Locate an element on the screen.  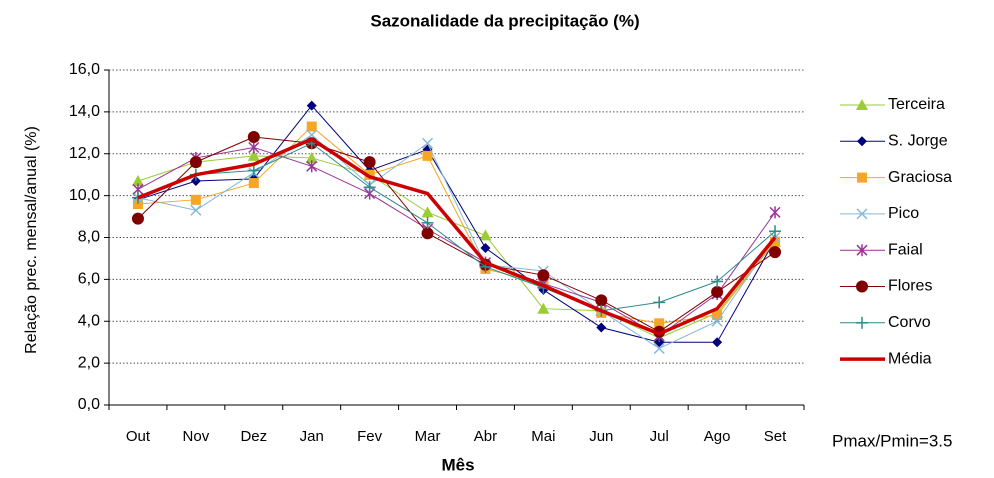
x-tick-label: Mar is located at coordinates (428, 436).